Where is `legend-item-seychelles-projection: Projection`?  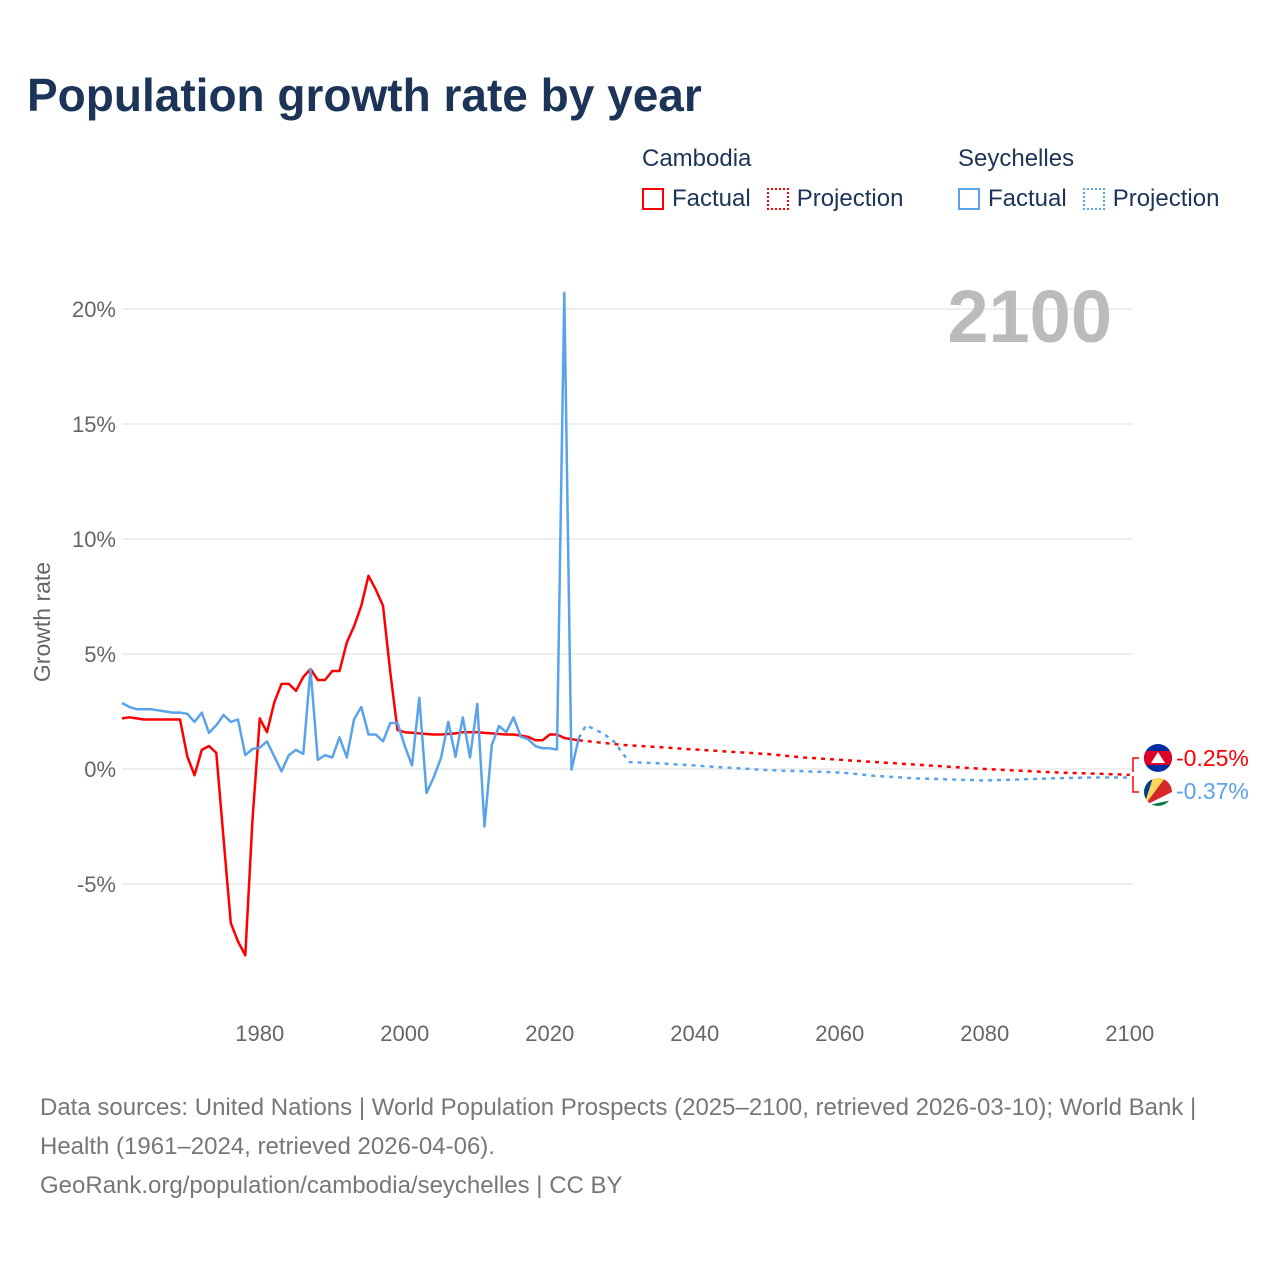 legend-item-seychelles-projection: Projection is located at coordinates (1151, 199).